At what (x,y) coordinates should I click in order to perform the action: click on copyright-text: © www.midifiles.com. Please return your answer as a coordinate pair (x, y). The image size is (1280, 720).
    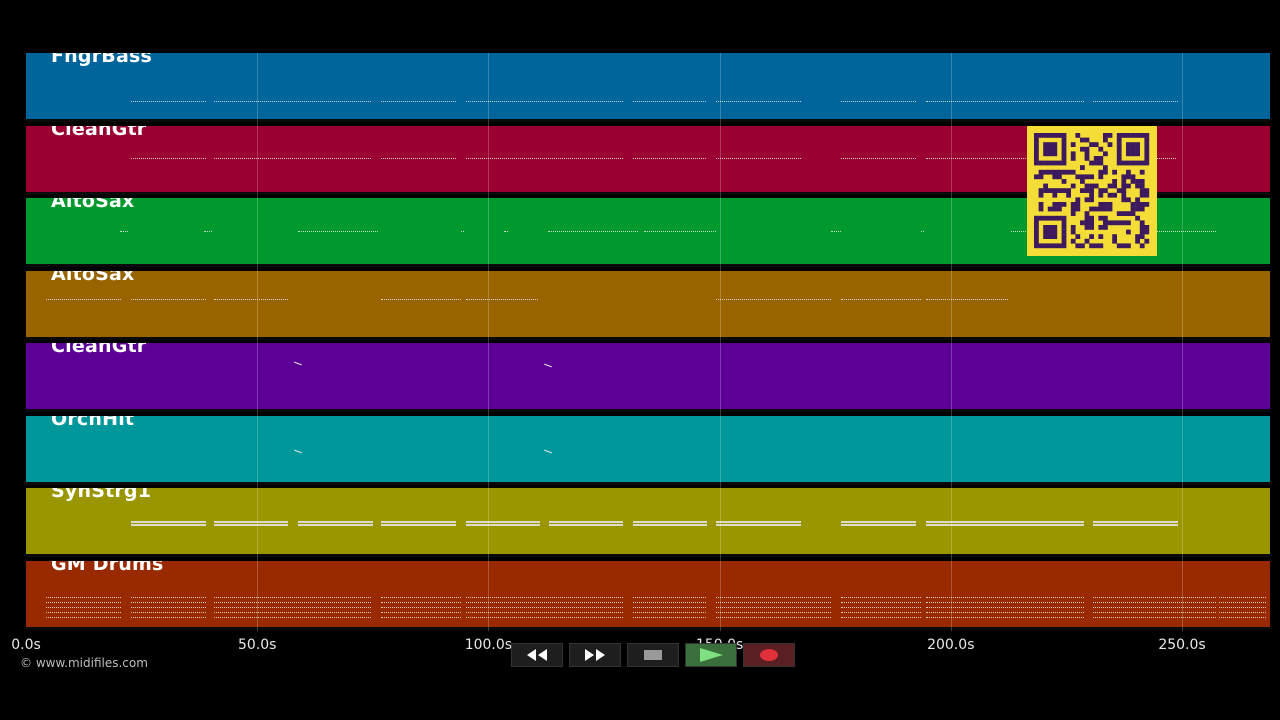
    Looking at the image, I should click on (84, 663).